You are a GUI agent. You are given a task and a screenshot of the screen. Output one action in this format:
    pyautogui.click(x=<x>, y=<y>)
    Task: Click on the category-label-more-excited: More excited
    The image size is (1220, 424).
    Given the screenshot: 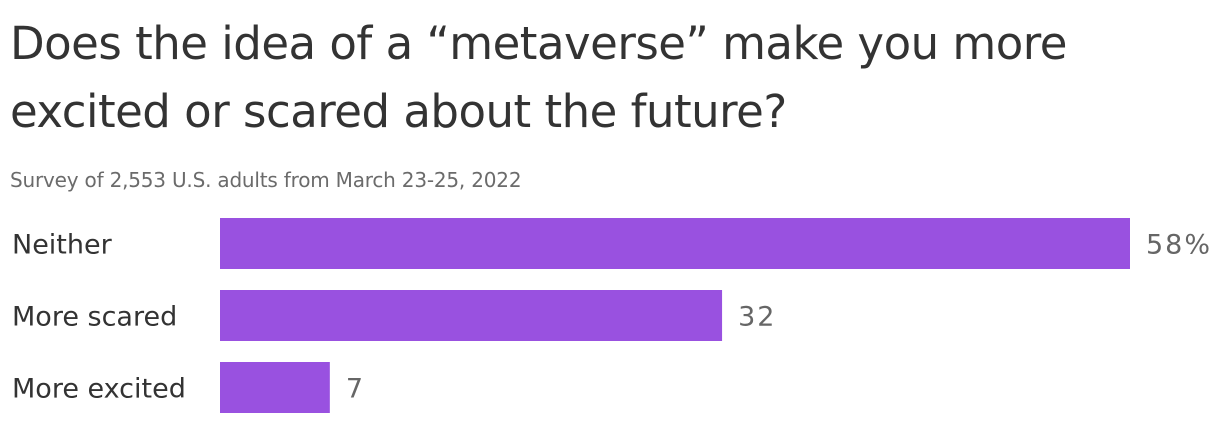 What is the action you would take?
    pyautogui.click(x=99, y=389)
    